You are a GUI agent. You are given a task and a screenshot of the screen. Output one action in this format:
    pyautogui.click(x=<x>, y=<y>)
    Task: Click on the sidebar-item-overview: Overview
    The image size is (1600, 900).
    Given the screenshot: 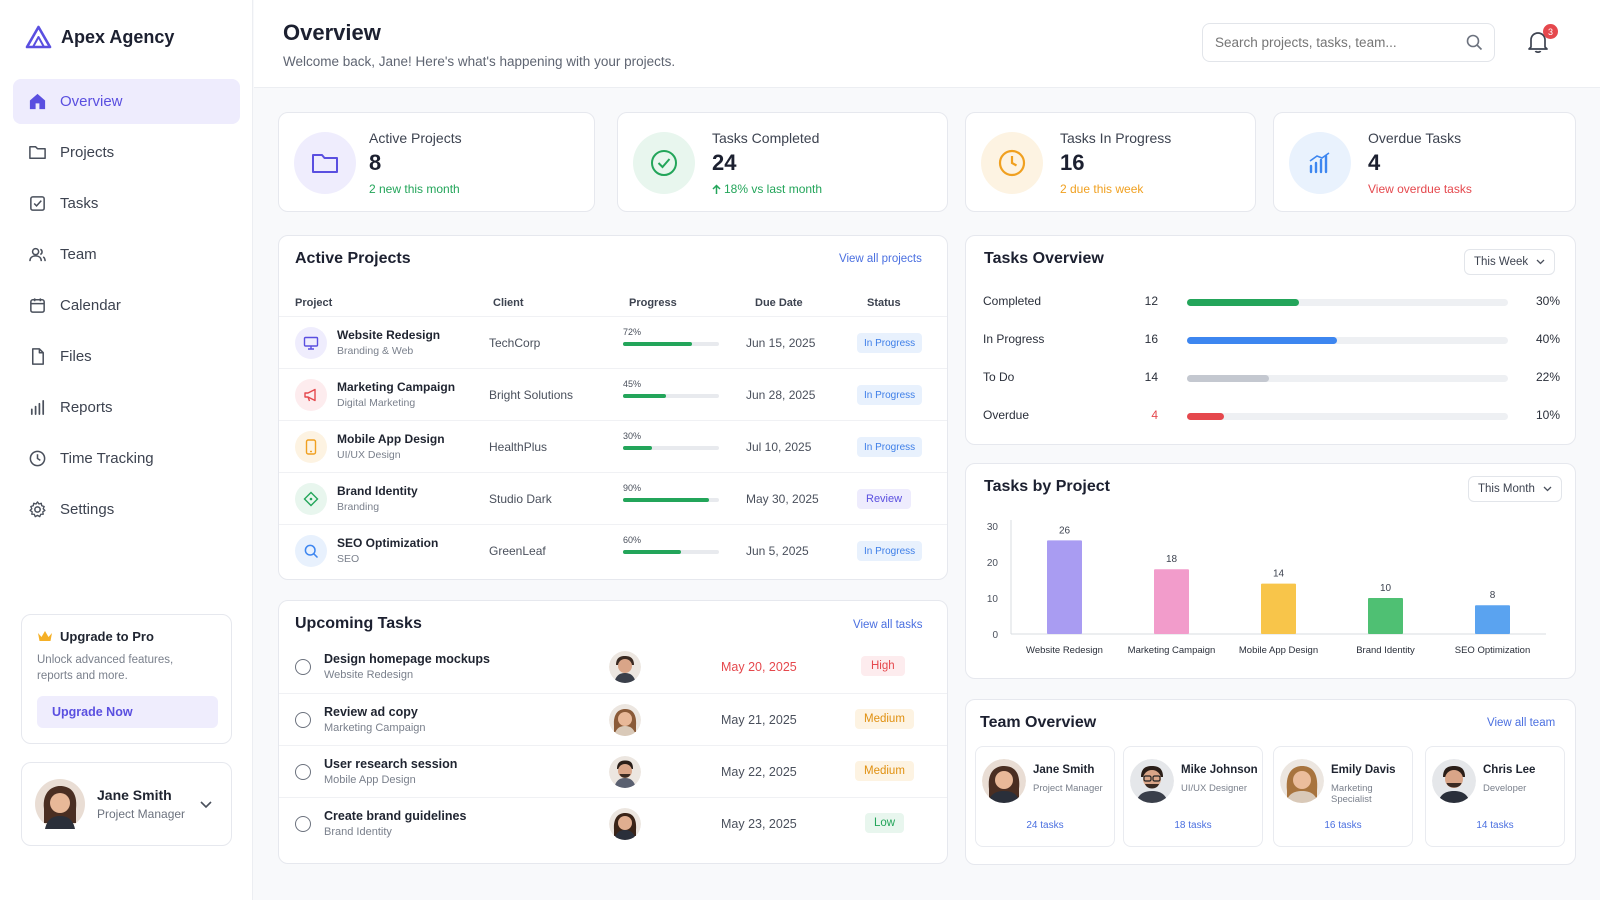 What is the action you would take?
    pyautogui.click(x=126, y=101)
    